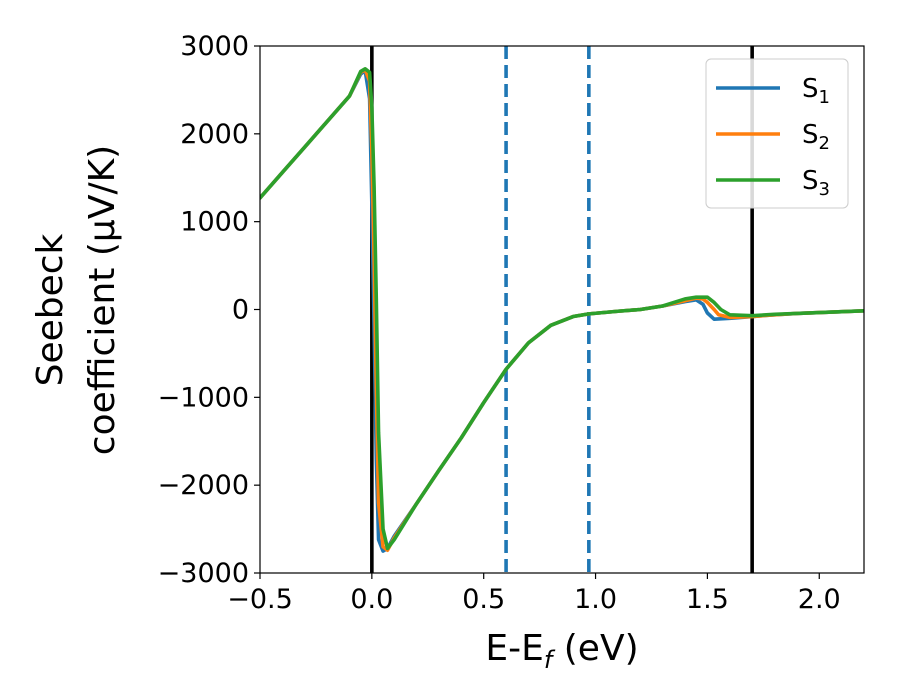 This screenshot has height=700, width=900. I want to click on x-tick-label: −0.5, so click(260, 599).